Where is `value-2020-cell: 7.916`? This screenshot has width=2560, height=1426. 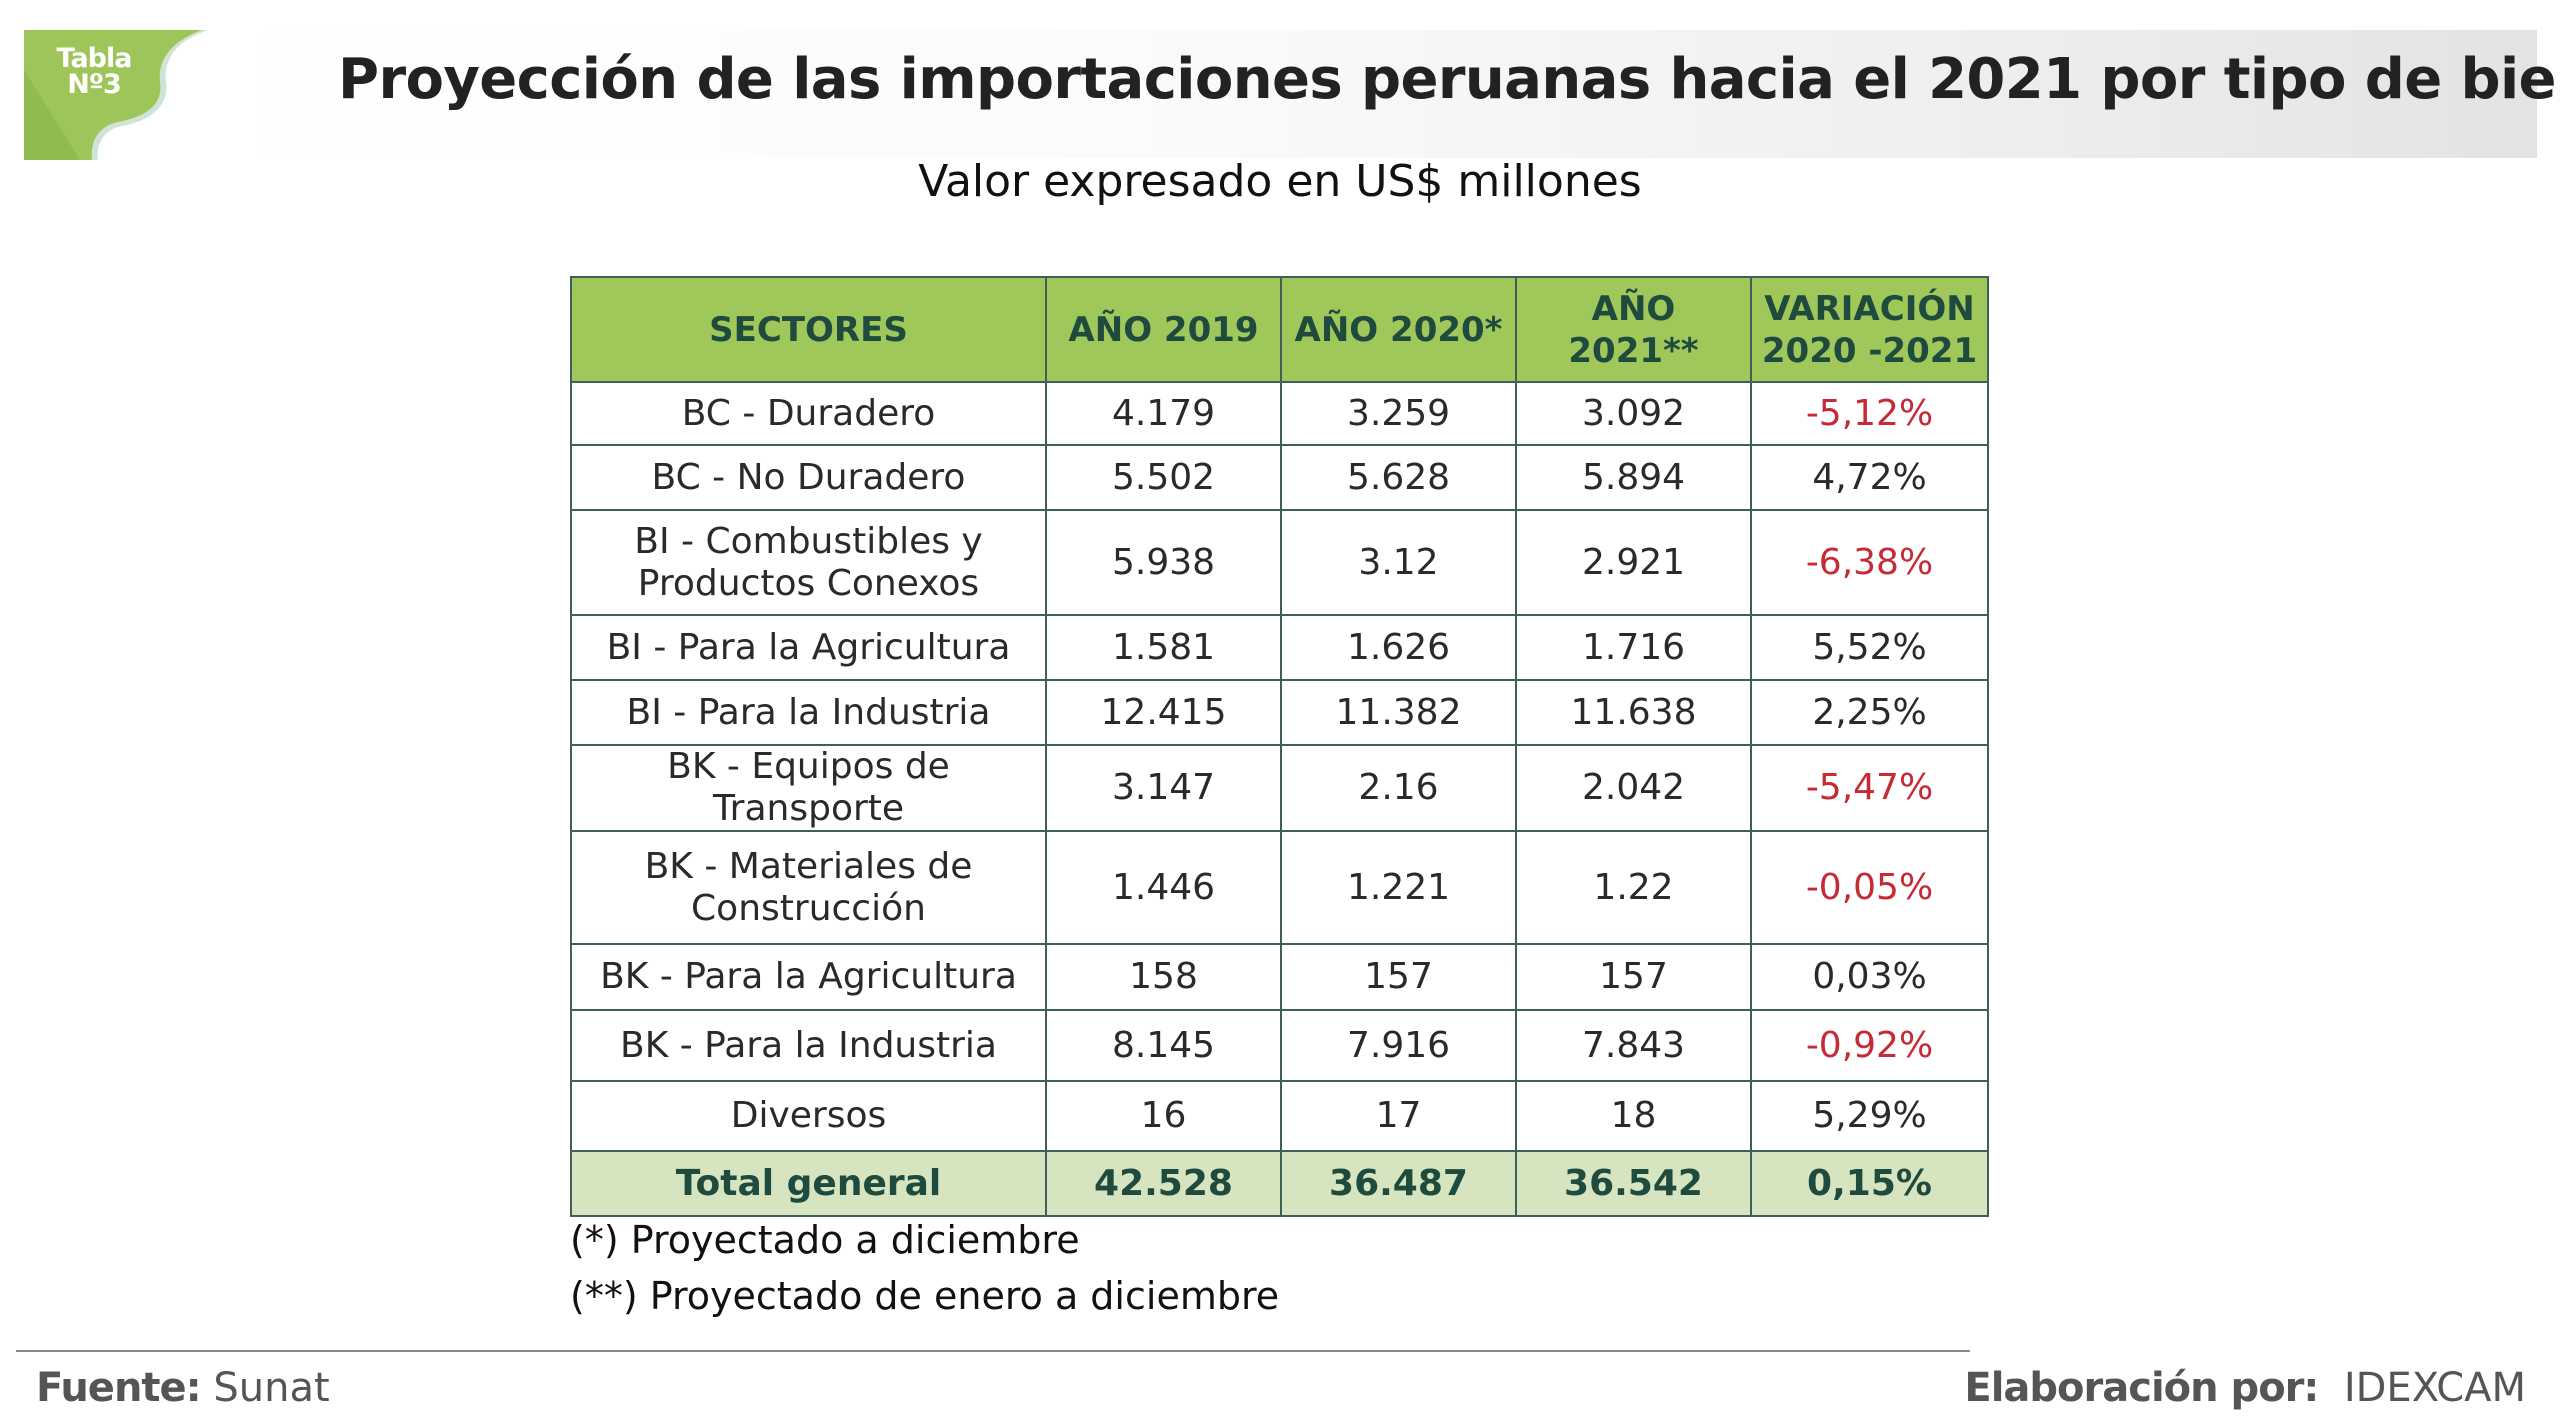
value-2020-cell: 7.916 is located at coordinates (1398, 1045).